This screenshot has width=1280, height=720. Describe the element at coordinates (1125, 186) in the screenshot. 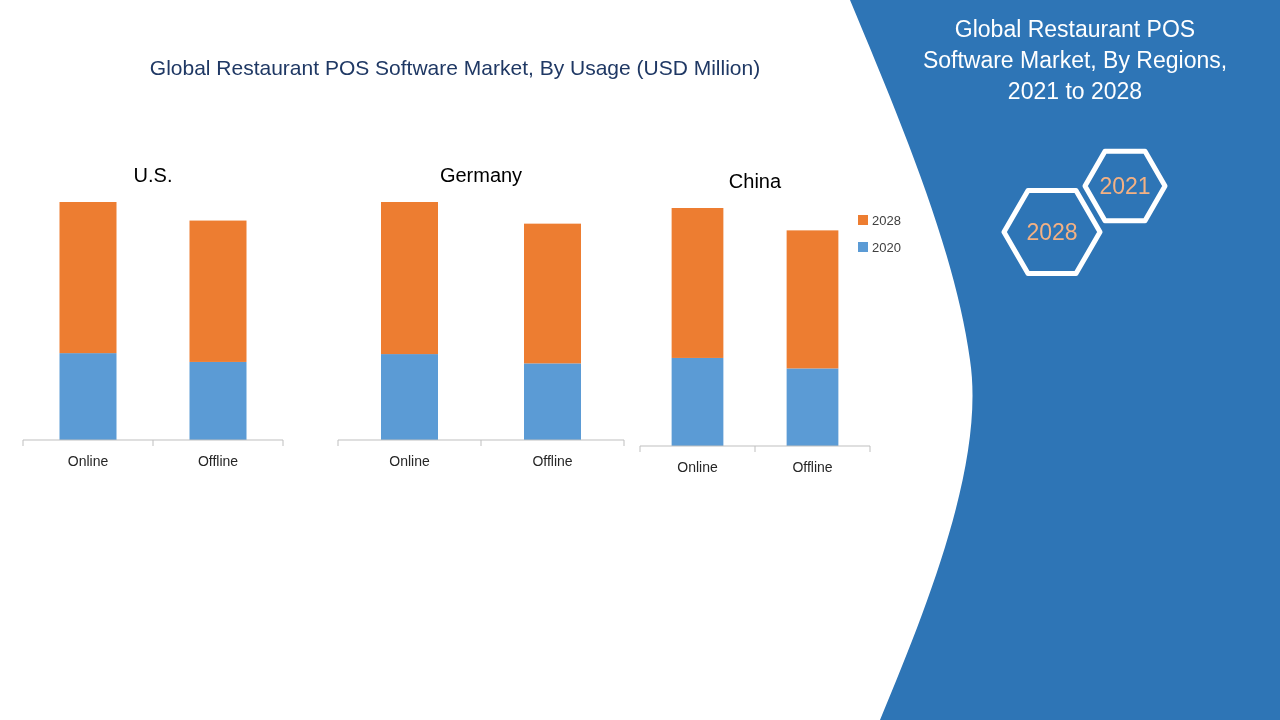

I see `text: 2021` at that location.